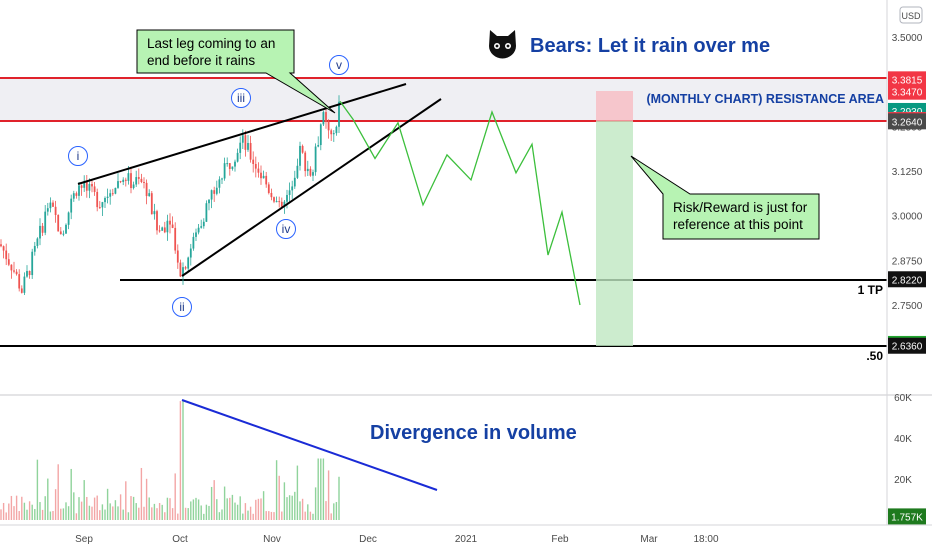 The image size is (932, 555). I want to click on volume-tick-label: 40K, so click(903, 439).